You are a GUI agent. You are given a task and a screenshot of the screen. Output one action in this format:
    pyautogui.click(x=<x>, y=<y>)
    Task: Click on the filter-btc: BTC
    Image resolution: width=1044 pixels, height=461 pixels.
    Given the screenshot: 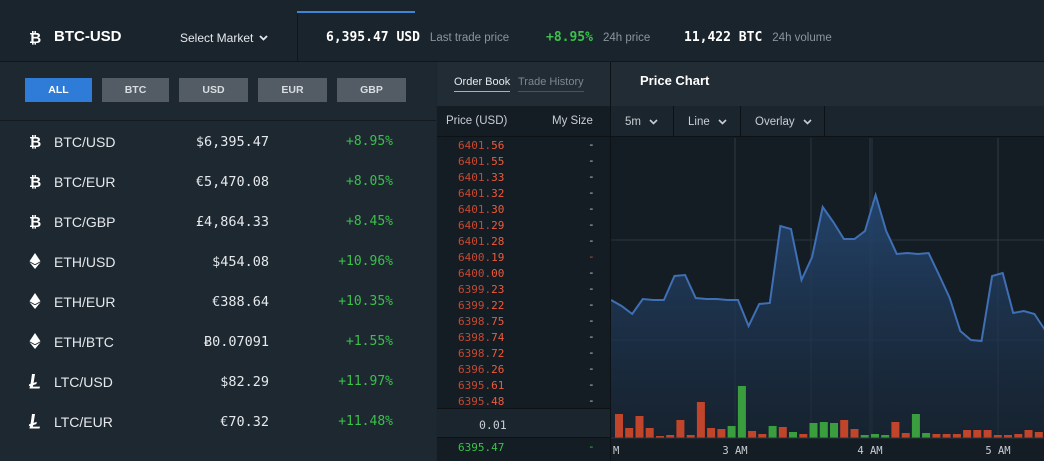 What is the action you would take?
    pyautogui.click(x=135, y=90)
    